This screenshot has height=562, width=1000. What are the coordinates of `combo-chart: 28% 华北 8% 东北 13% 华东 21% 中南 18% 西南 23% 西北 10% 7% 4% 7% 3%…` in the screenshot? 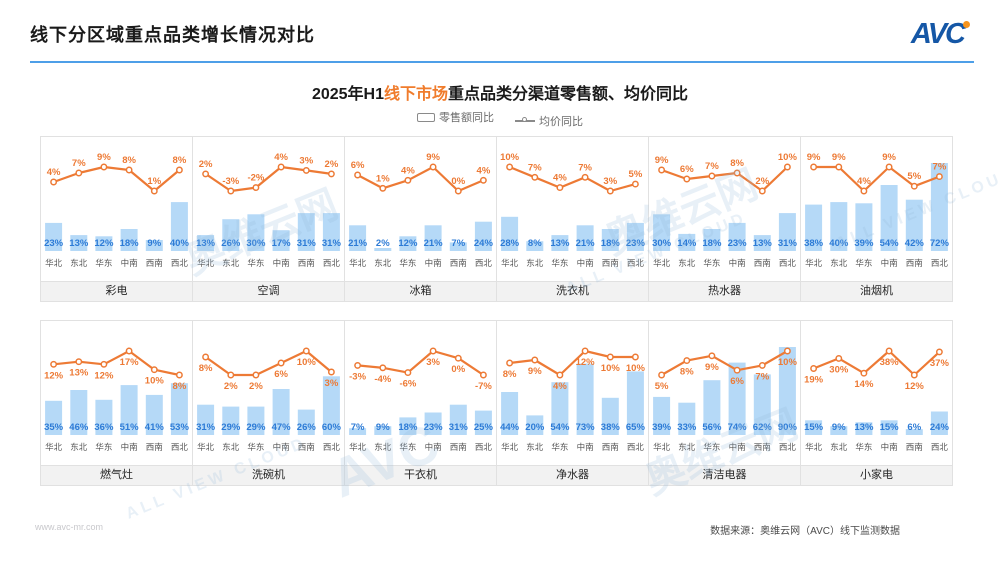 It's located at (573, 210).